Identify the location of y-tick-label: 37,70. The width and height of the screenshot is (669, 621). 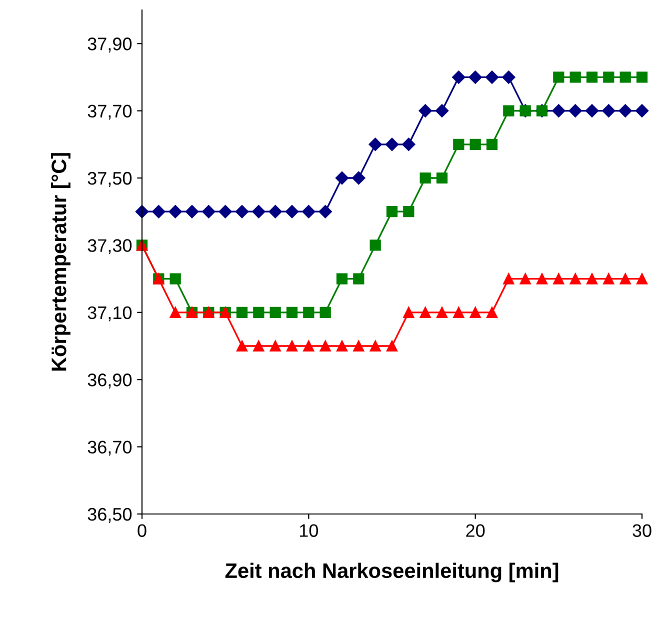
(110, 112).